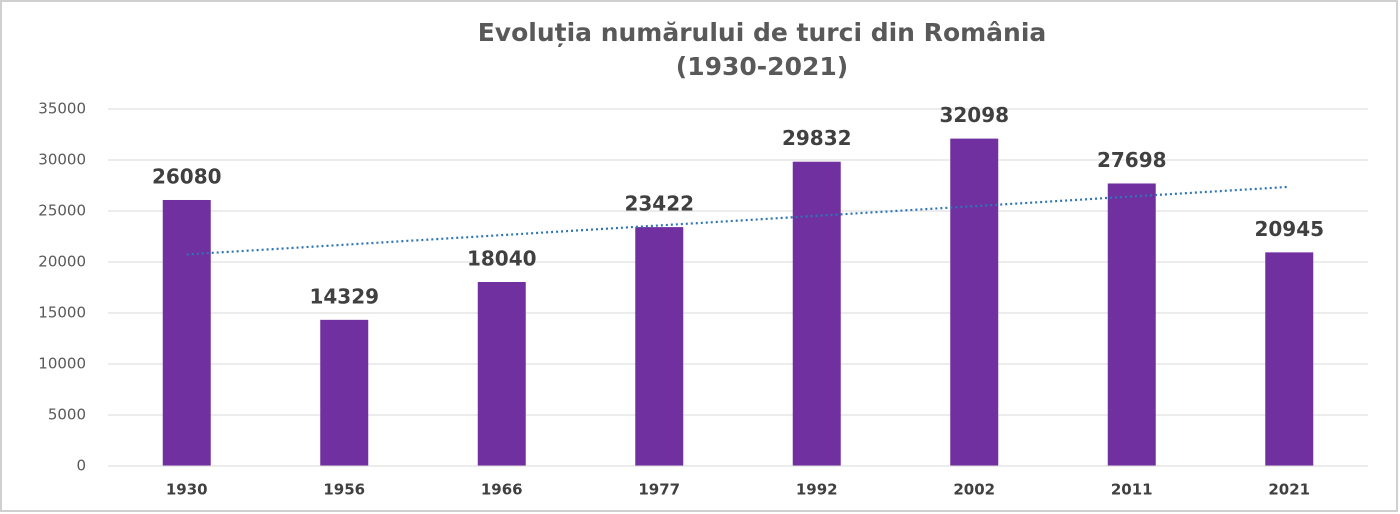  Describe the element at coordinates (659, 204) in the screenshot. I see `data-label: 23422` at that location.